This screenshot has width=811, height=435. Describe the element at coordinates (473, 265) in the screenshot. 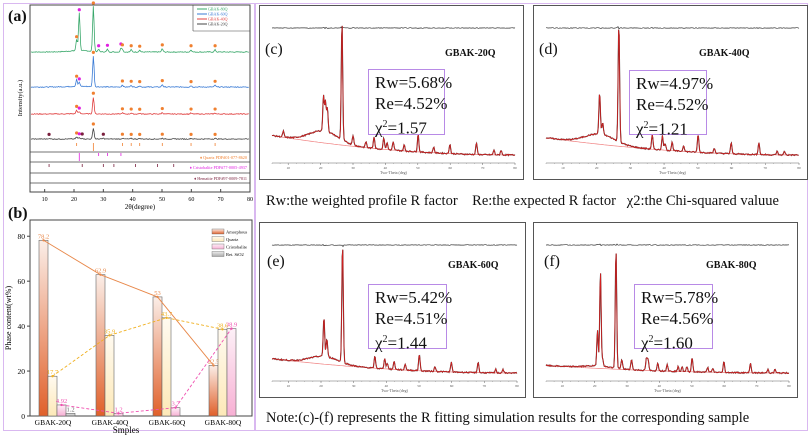

I see `sample-name-e: GBAK-60Q` at that location.